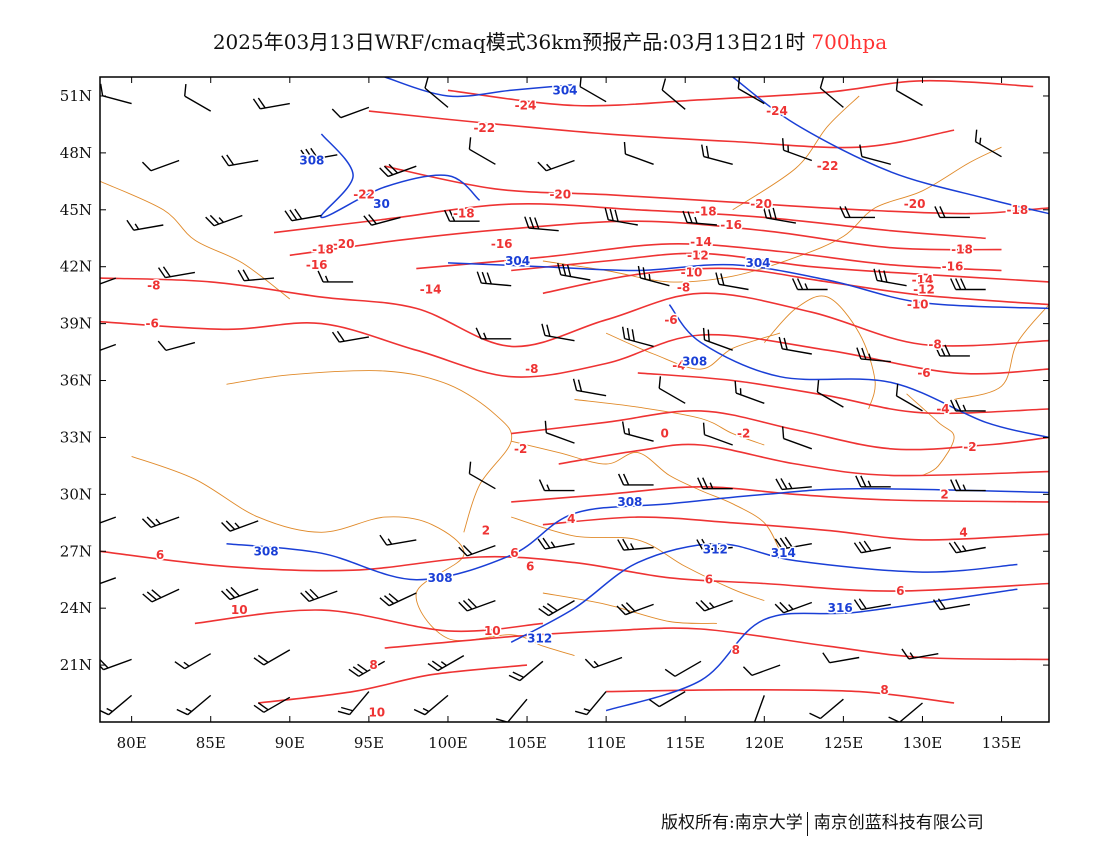  I want to click on lat-tick-label: 24N, so click(76, 608).